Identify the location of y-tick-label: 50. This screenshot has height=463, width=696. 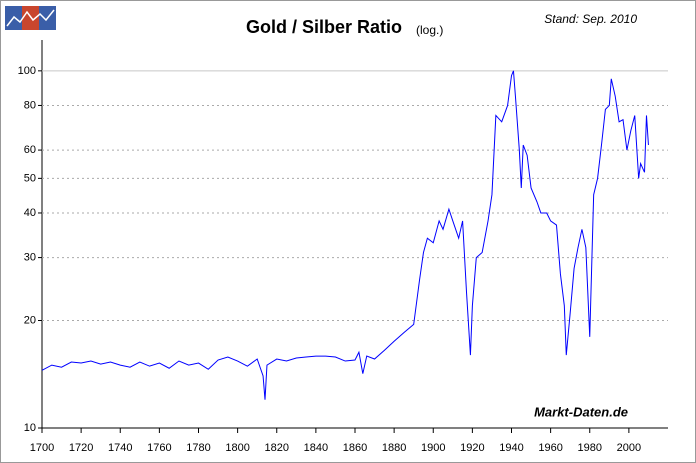
(30, 178).